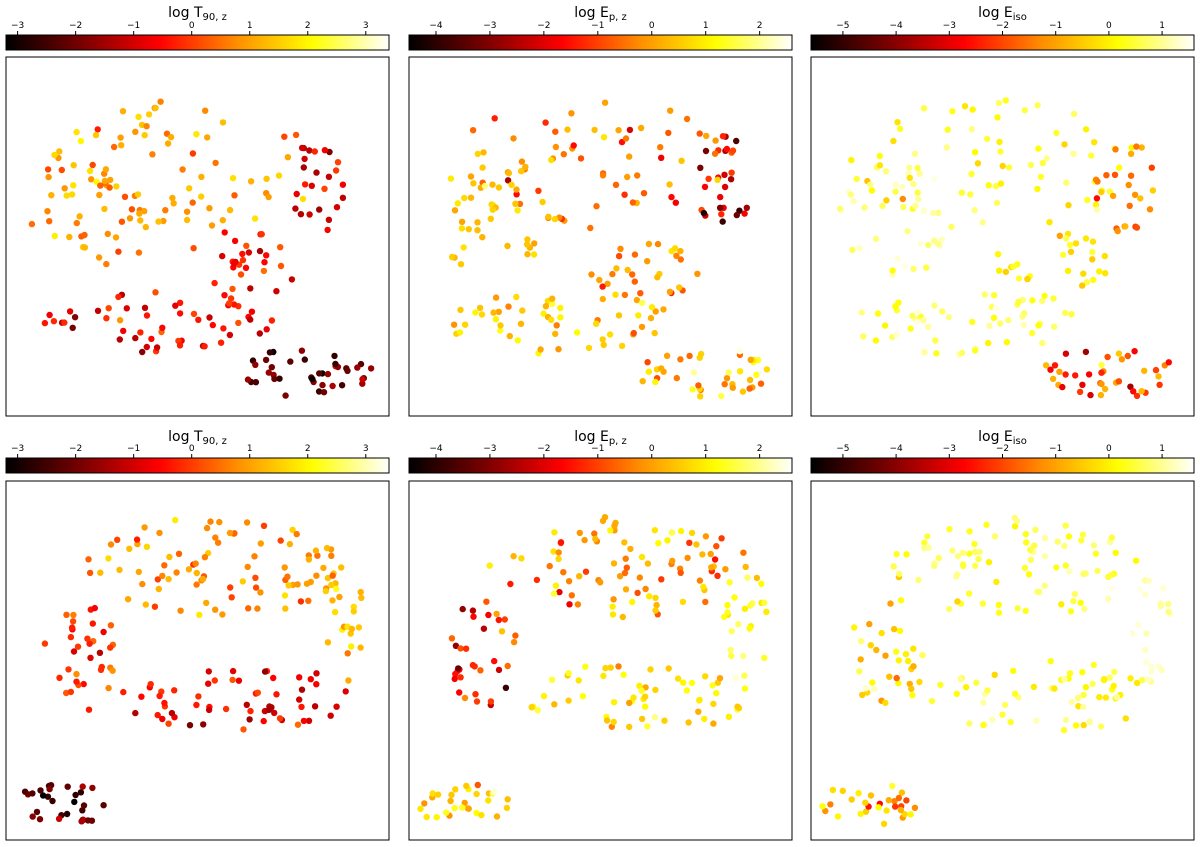 The height and width of the screenshot is (847, 1200). I want to click on scatter-points, so click(996, 670).